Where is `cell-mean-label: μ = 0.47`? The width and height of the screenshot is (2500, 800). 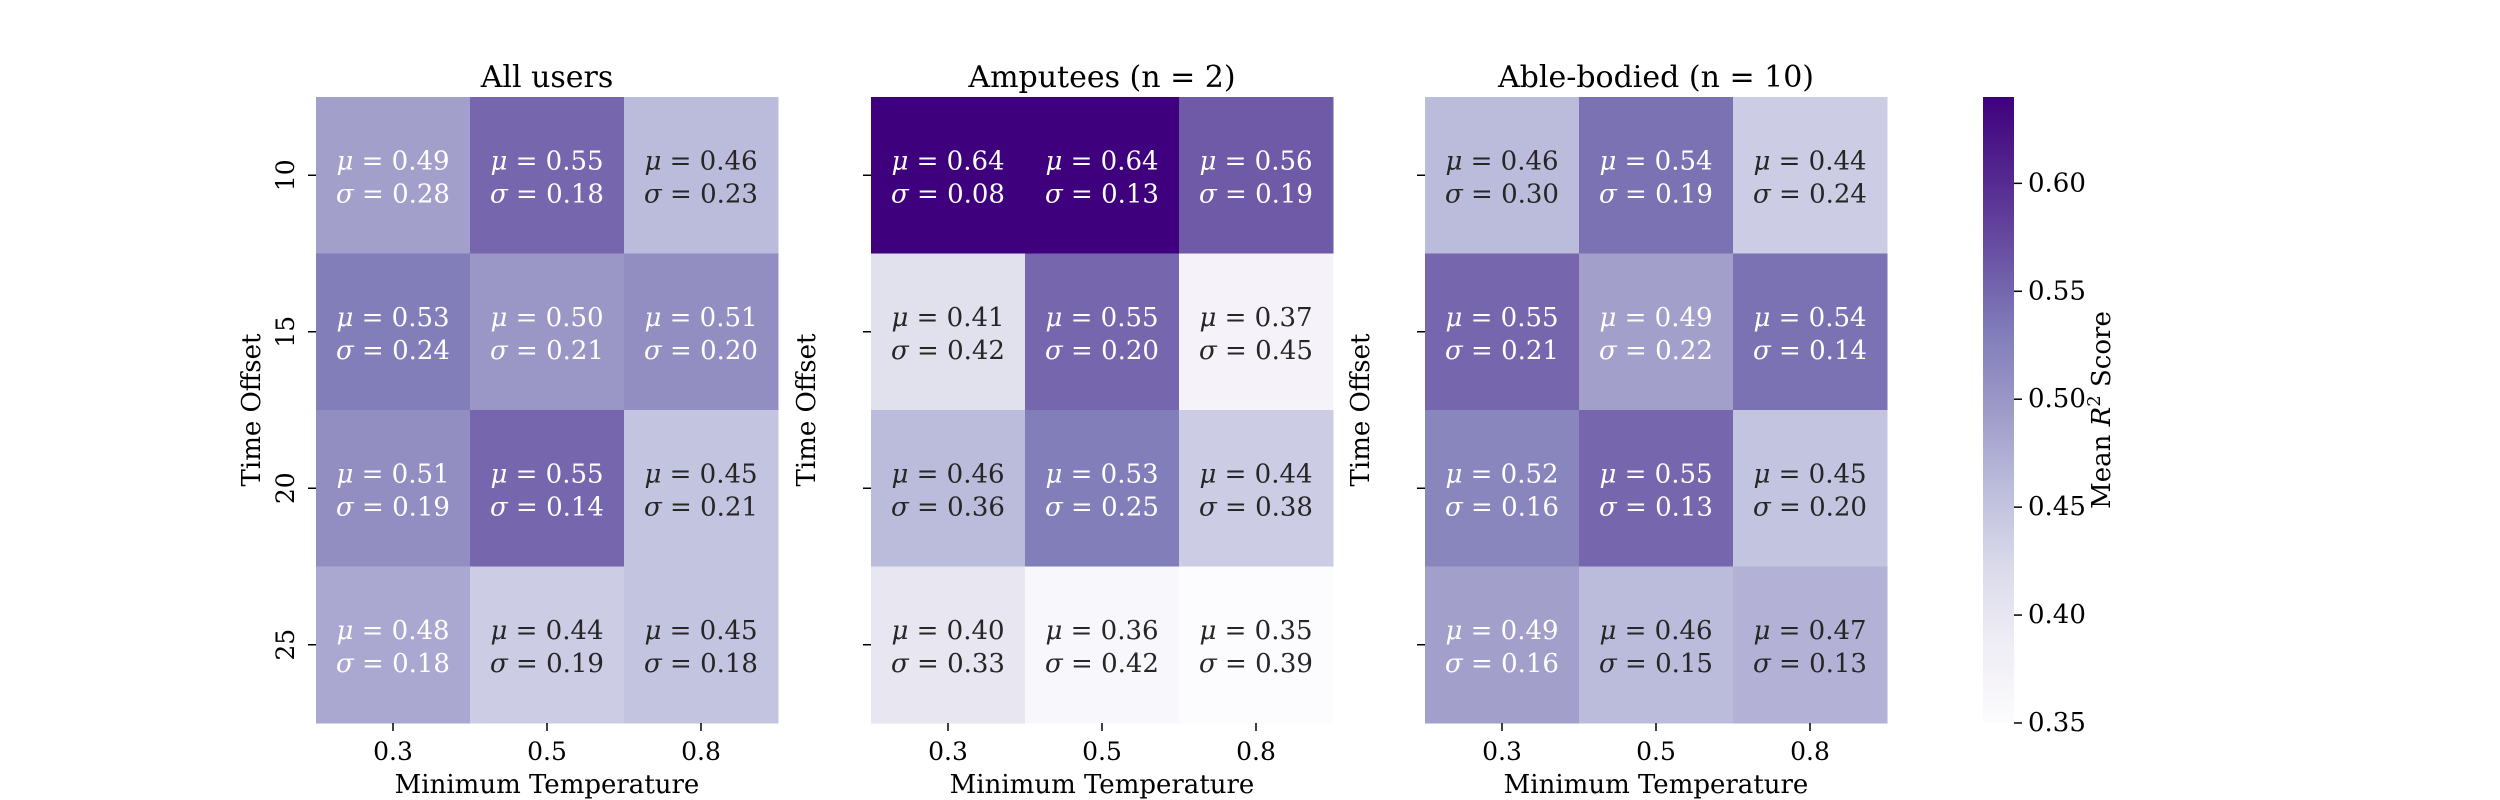
cell-mean-label: μ = 0.47 is located at coordinates (1809, 631).